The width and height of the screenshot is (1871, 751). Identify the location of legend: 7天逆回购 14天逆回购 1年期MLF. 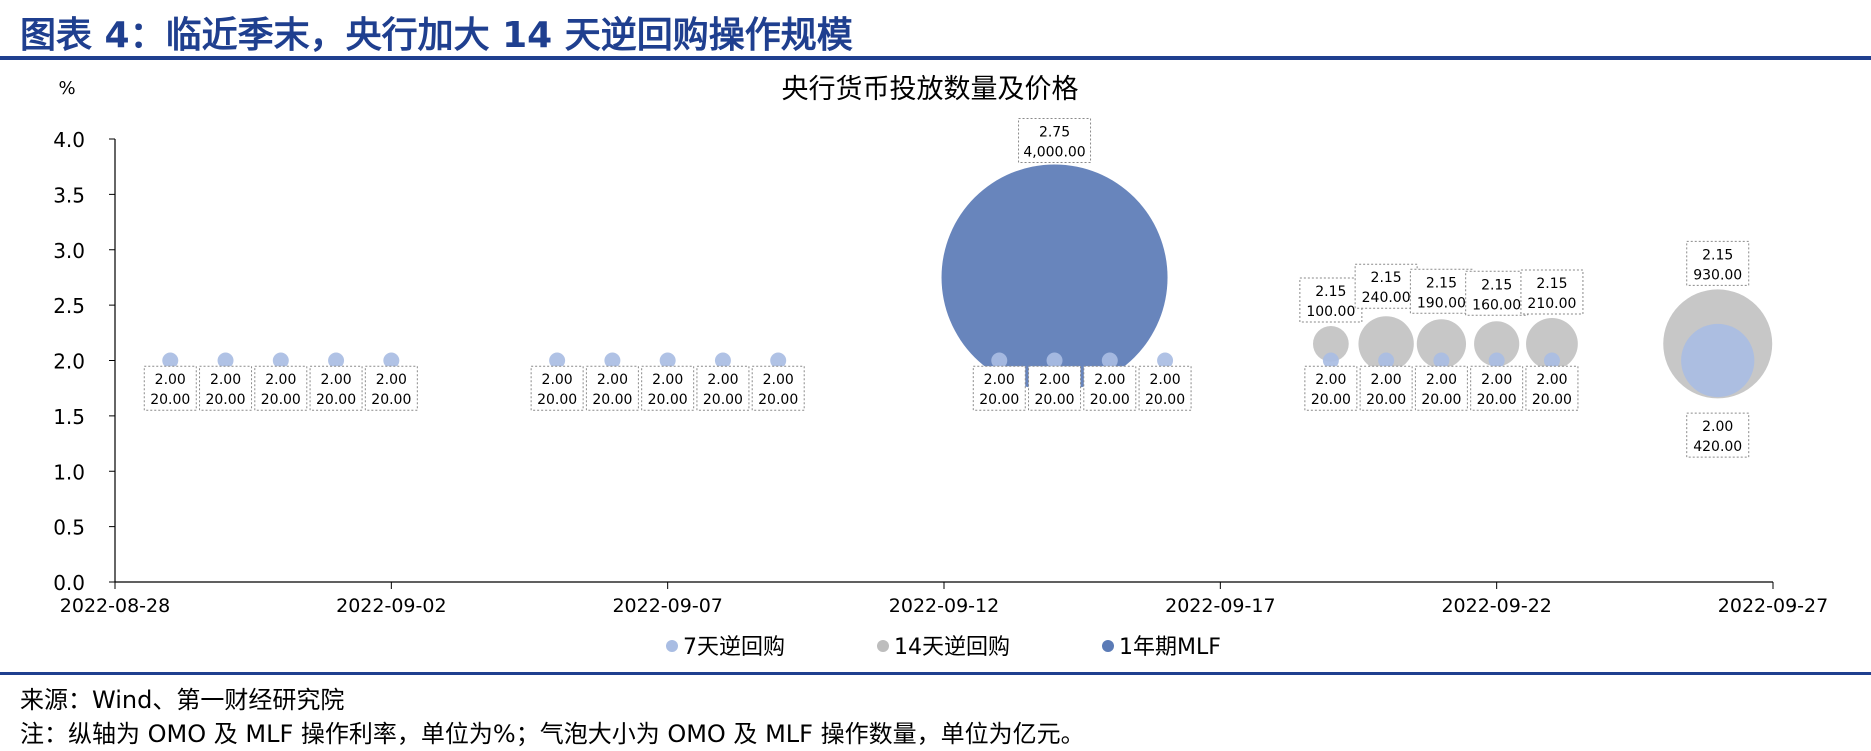
(943, 647).